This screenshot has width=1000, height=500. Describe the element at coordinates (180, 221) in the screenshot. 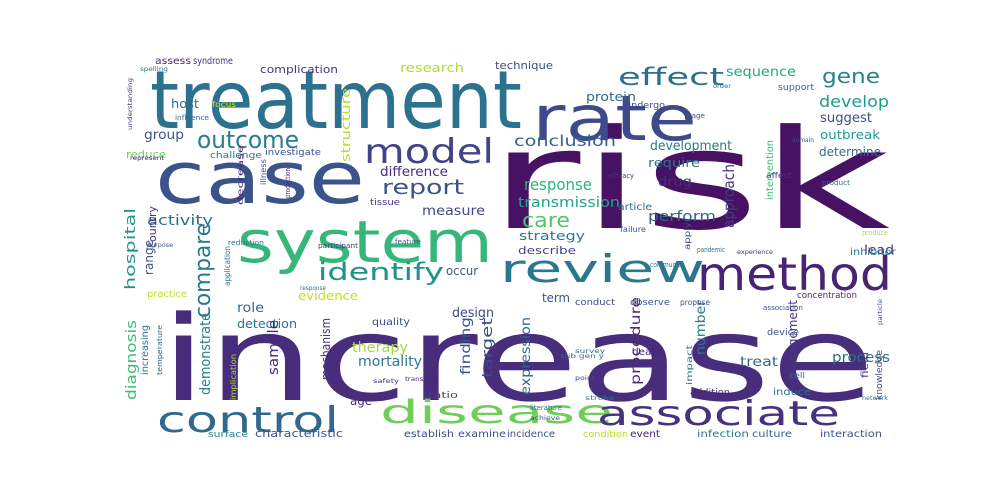

I see `word-activity: activity` at that location.